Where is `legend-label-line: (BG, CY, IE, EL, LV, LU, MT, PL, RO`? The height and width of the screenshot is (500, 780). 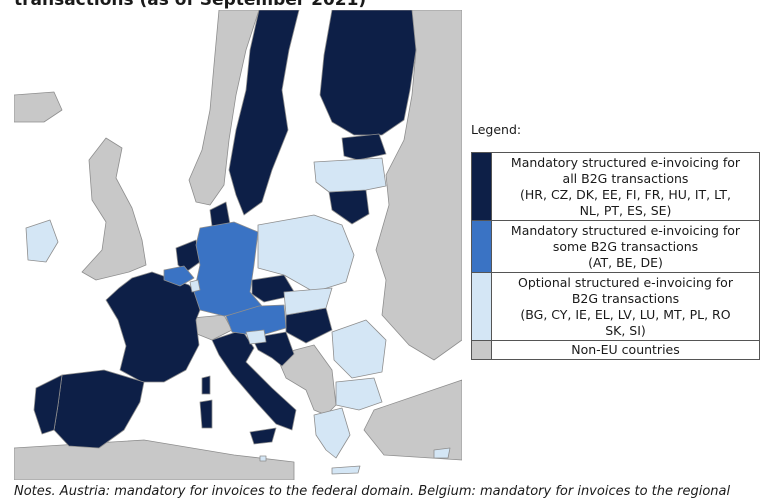
legend-label-line: (BG, CY, IE, EL, LV, LU, MT, PL, RO is located at coordinates (625, 314).